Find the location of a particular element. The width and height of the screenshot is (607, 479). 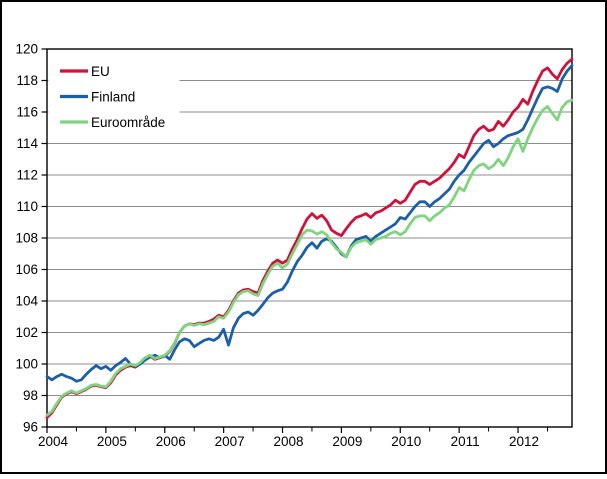

x-tick-label: 2009 is located at coordinates (347, 441).